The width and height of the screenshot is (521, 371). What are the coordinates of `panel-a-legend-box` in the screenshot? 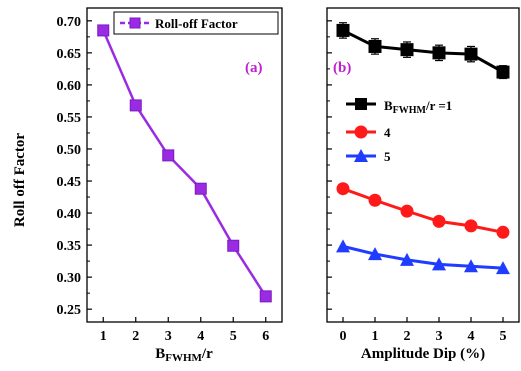 It's located at (196, 23).